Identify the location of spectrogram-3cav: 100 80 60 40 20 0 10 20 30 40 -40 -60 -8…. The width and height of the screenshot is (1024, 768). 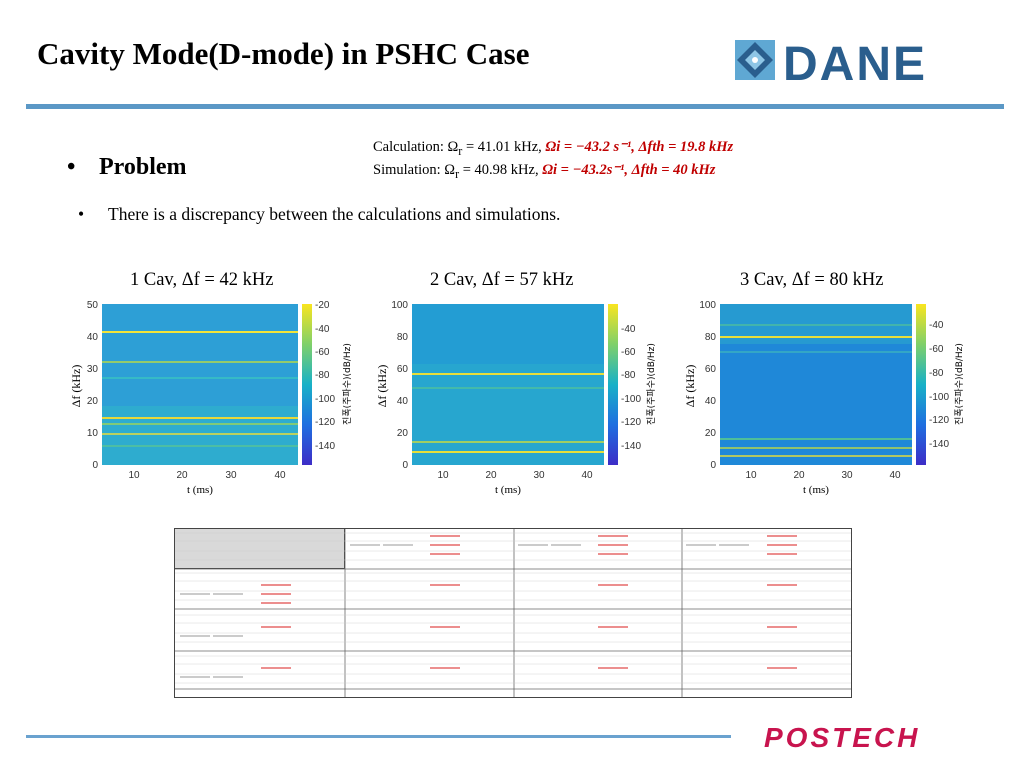
(824, 398).